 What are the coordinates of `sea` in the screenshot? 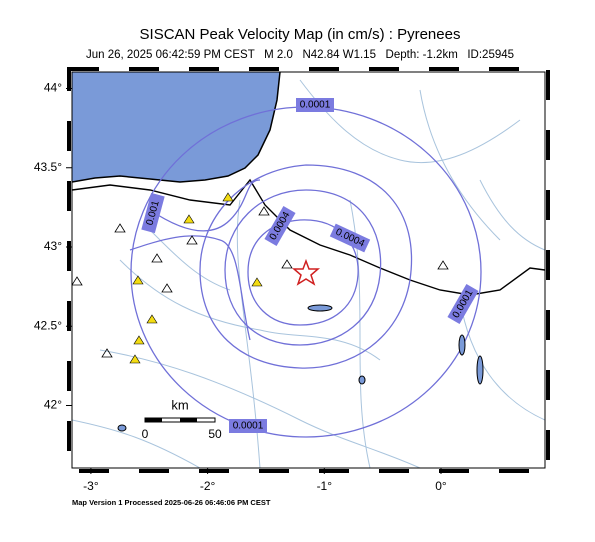 It's located at (176, 127).